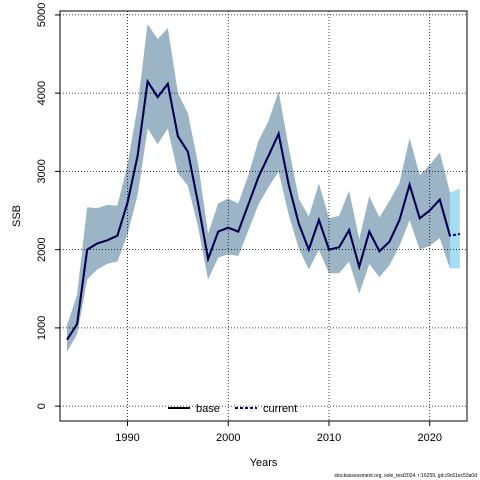 The image size is (480, 480). What do you see at coordinates (42, 406) in the screenshot?
I see `y-tick-label: 0` at bounding box center [42, 406].